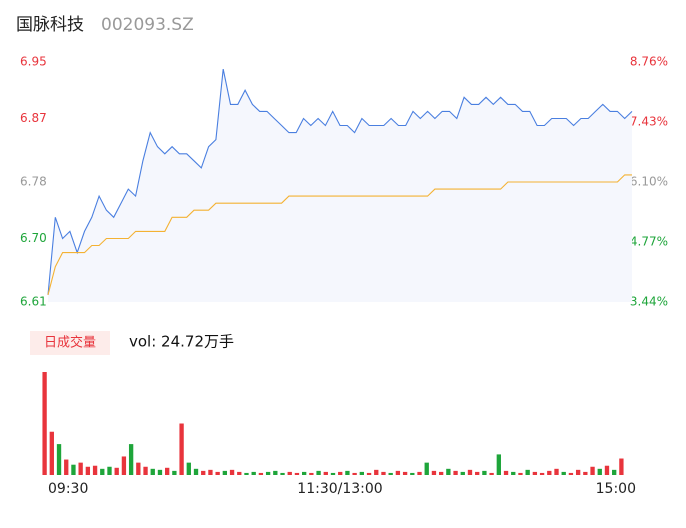  I want to click on volume-summary: vol: 24.72万手, so click(181, 342).